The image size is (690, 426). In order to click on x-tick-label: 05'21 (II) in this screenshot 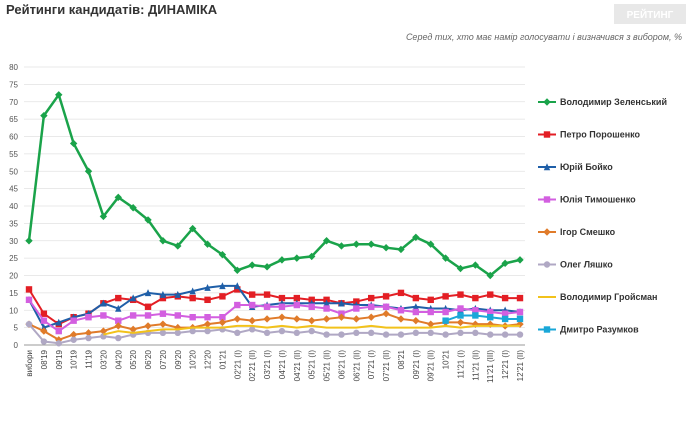, I will do `click(327, 366)`.